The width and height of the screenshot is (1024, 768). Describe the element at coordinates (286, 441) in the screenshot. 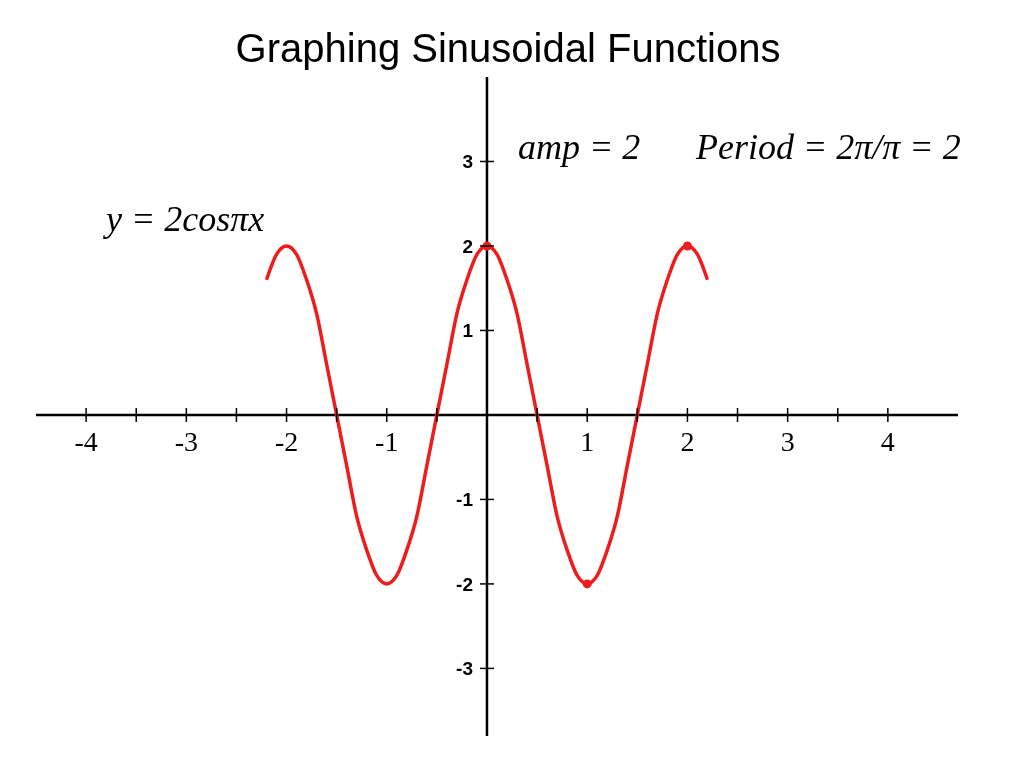

I see `x-tick-label: -2` at that location.